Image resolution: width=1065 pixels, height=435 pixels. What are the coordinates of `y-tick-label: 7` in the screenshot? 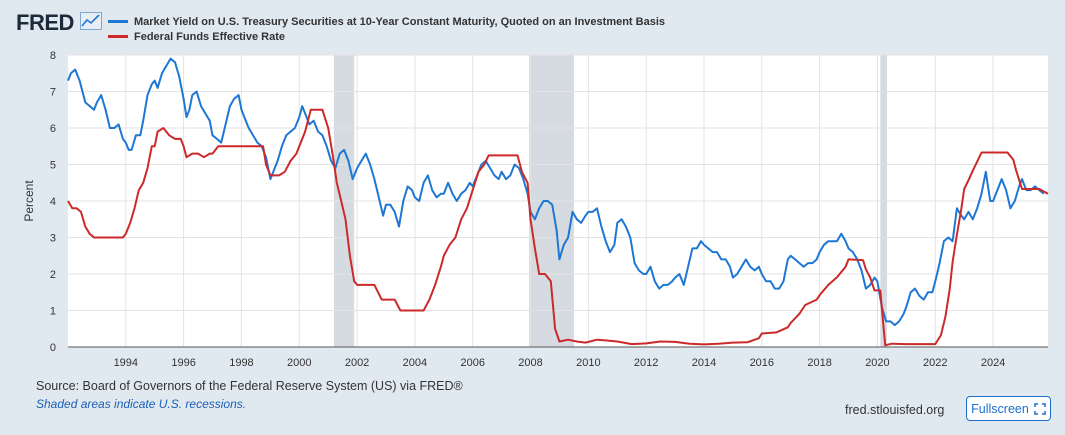 It's located at (53, 93).